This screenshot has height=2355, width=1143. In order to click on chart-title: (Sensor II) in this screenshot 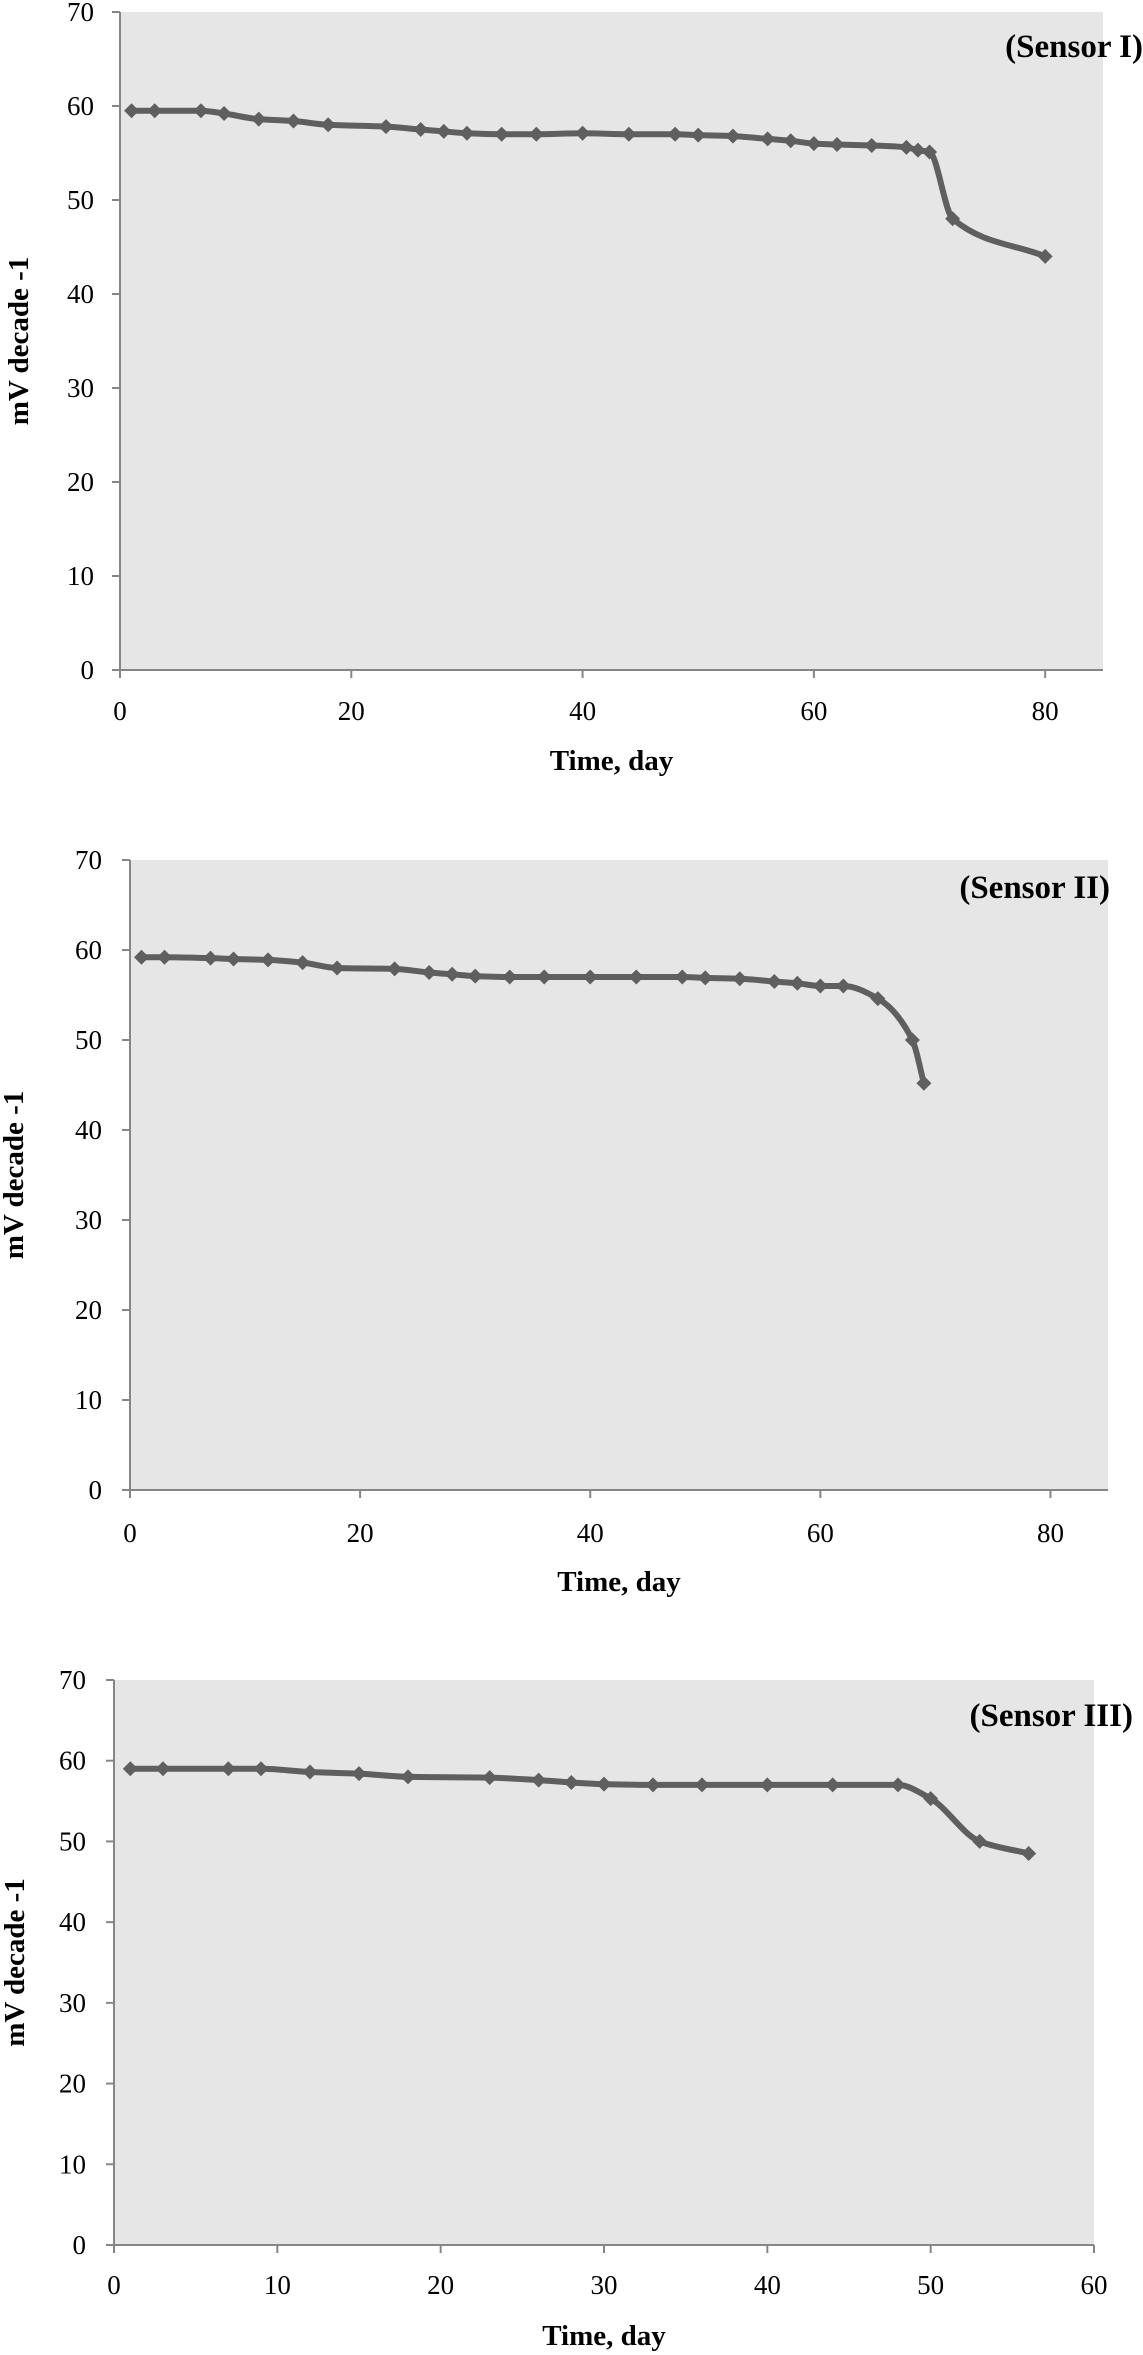, I will do `click(1034, 888)`.